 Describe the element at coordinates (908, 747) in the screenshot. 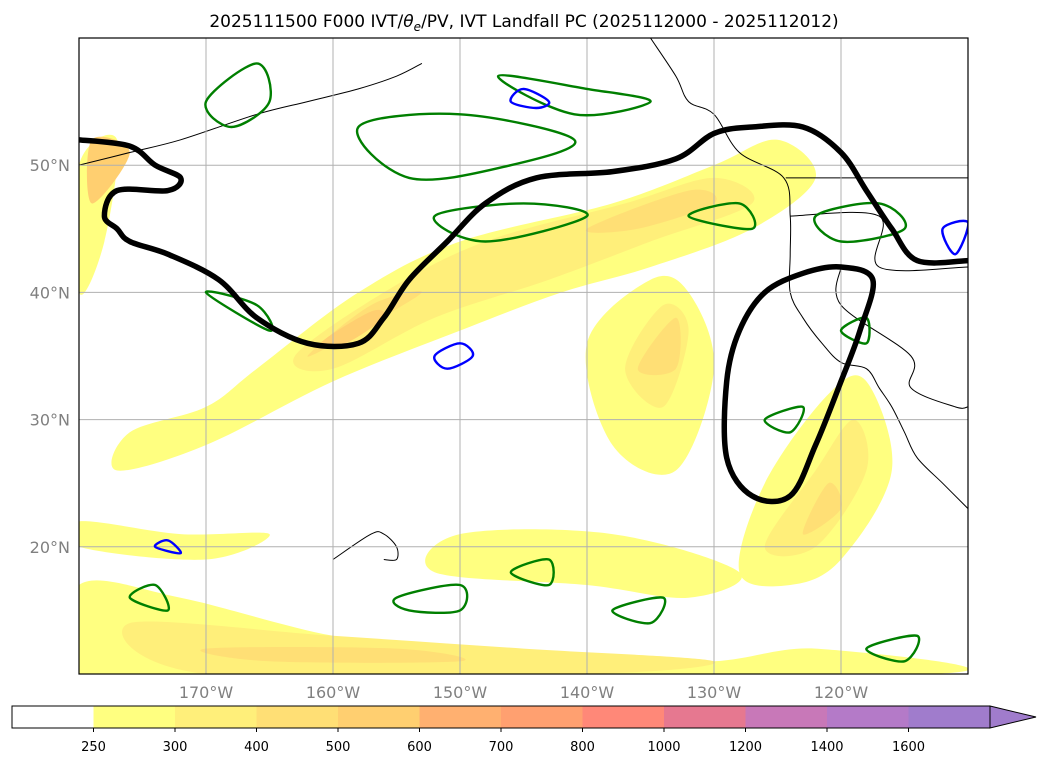

I see `colorbar-tick-label: 1600` at that location.